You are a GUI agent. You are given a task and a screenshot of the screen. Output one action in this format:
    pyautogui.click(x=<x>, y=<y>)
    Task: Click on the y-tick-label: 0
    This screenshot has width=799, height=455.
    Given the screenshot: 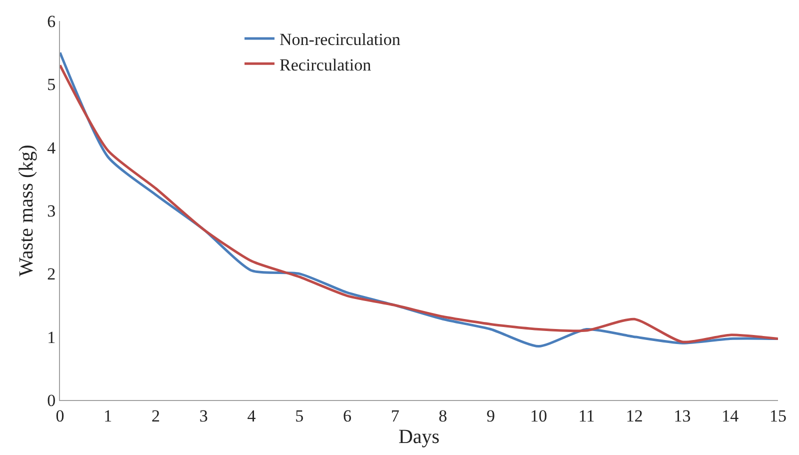 What is the action you would take?
    pyautogui.click(x=51, y=400)
    